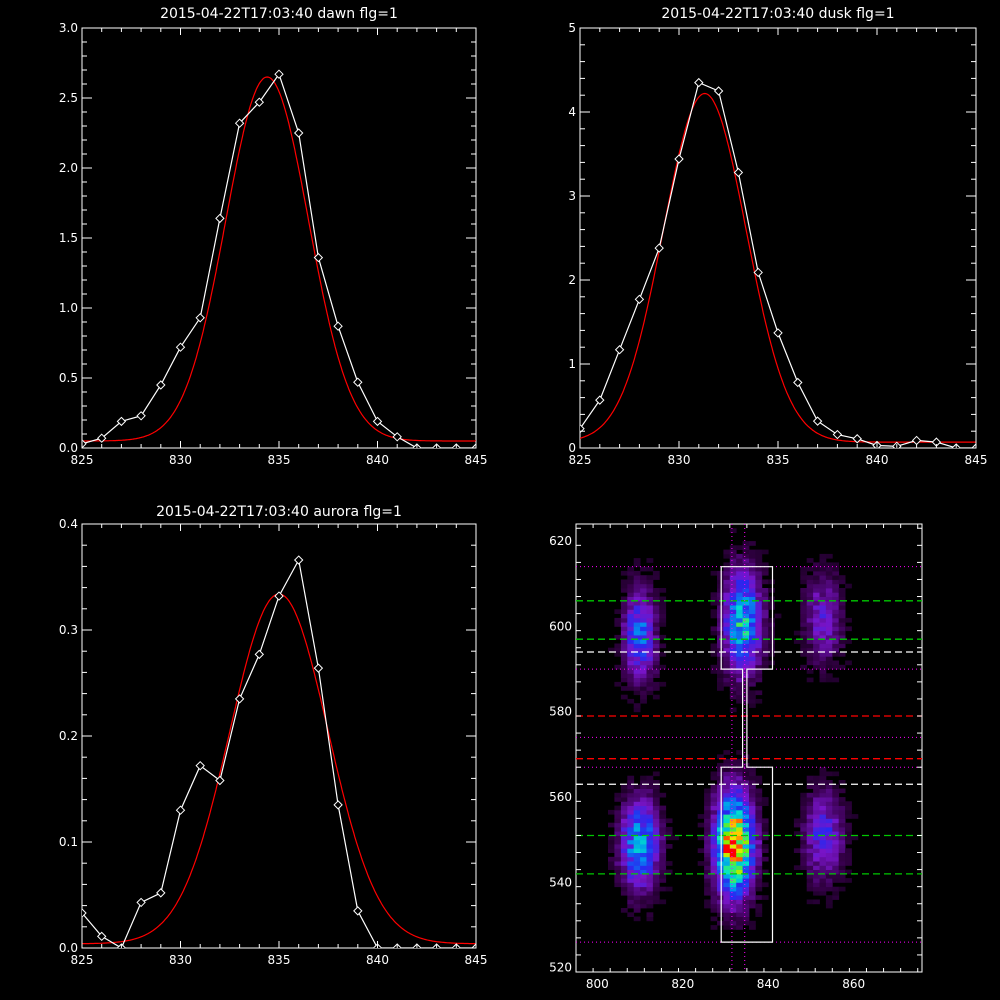  What do you see at coordinates (82, 960) in the screenshot?
I see `x-tick-label: 825` at bounding box center [82, 960].